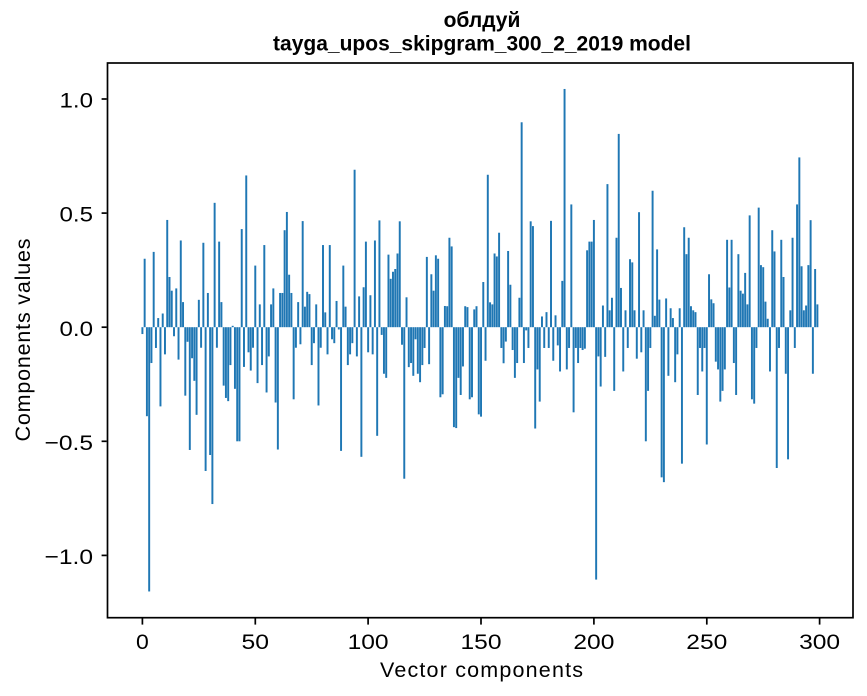 This screenshot has height=696, width=867. What do you see at coordinates (77, 101) in the screenshot?
I see `svg-text: 1.0` at bounding box center [77, 101].